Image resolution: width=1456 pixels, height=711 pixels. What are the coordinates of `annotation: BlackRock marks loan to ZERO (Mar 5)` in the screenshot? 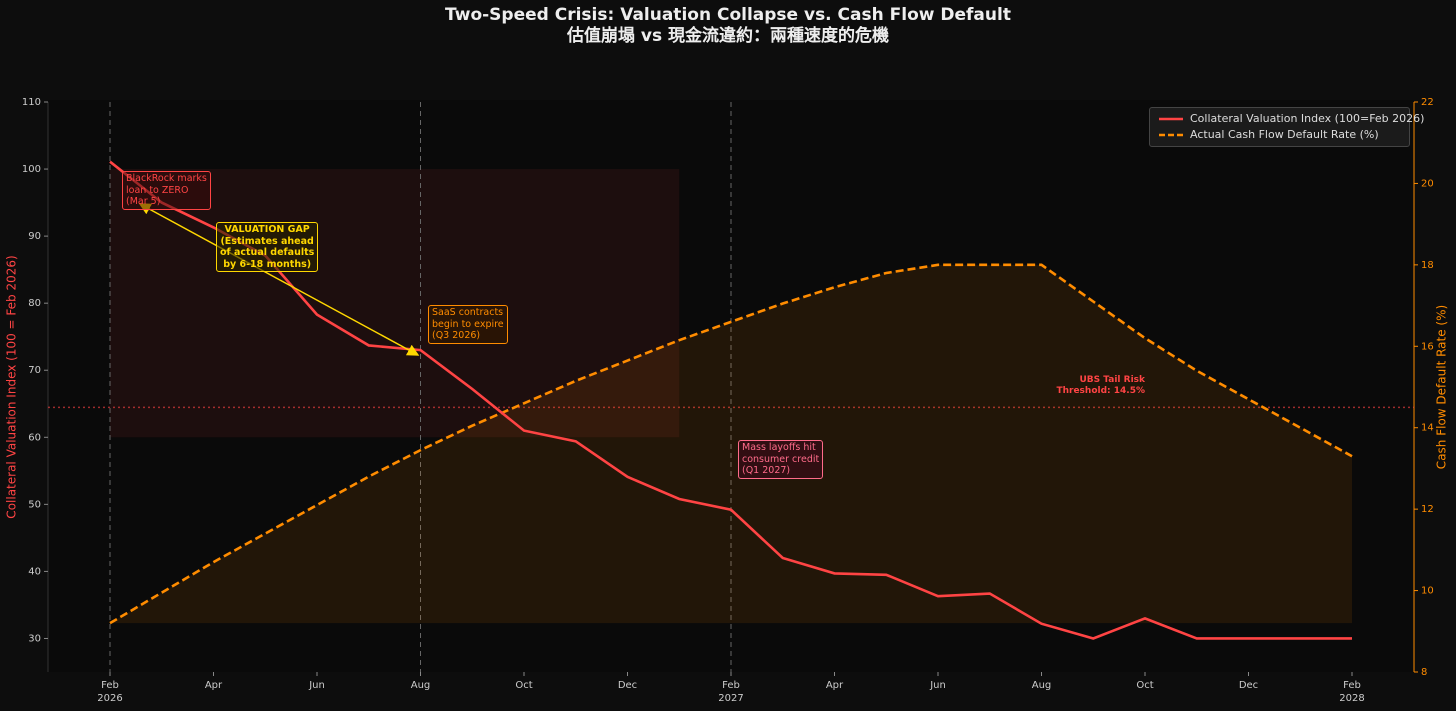 It's located at (166, 190).